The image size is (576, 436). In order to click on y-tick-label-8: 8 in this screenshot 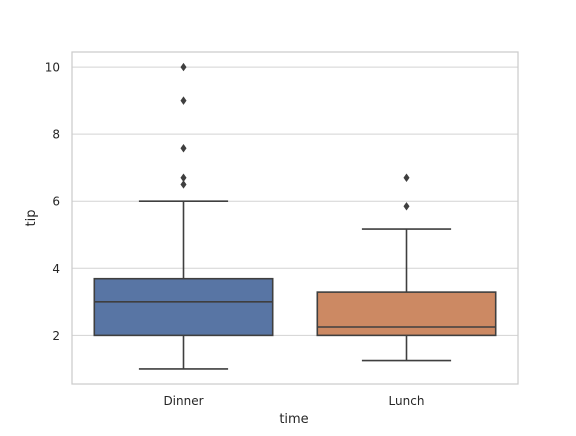, I will do `click(56, 135)`.